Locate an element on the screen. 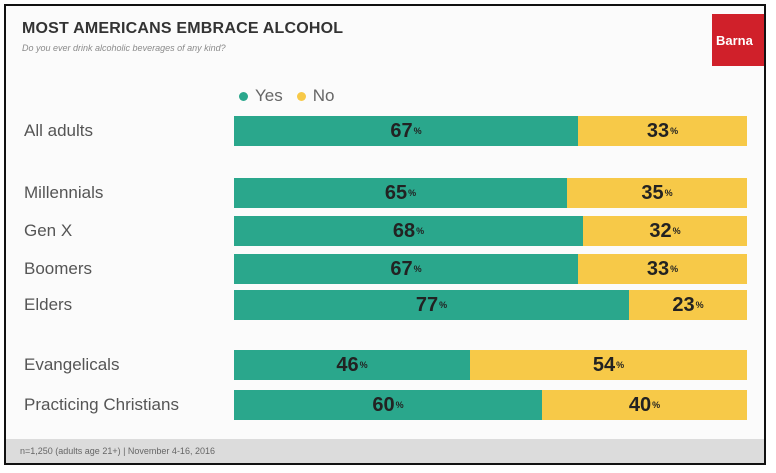  data-label-yes-boomers: 67 is located at coordinates (401, 268).